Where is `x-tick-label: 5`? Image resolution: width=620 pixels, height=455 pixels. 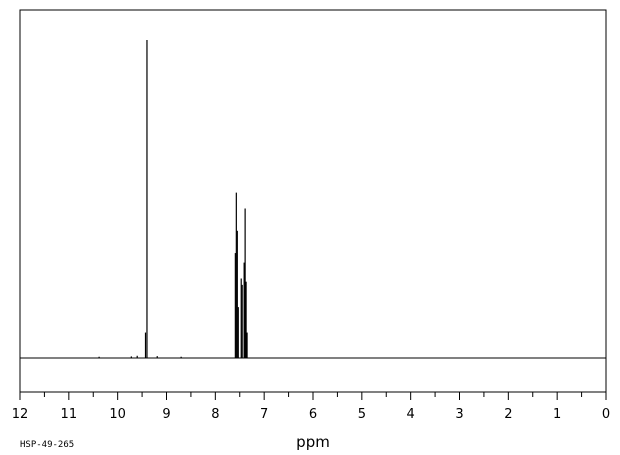 x-tick-label: 5 is located at coordinates (362, 414).